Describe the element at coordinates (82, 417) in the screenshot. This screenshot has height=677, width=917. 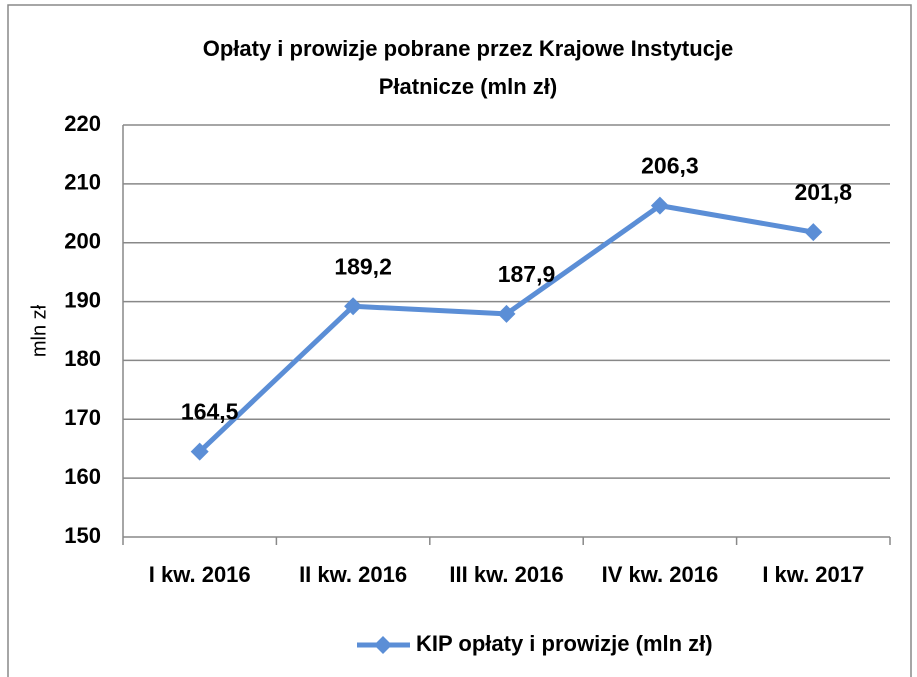
I see `y-tick-label: 170` at that location.